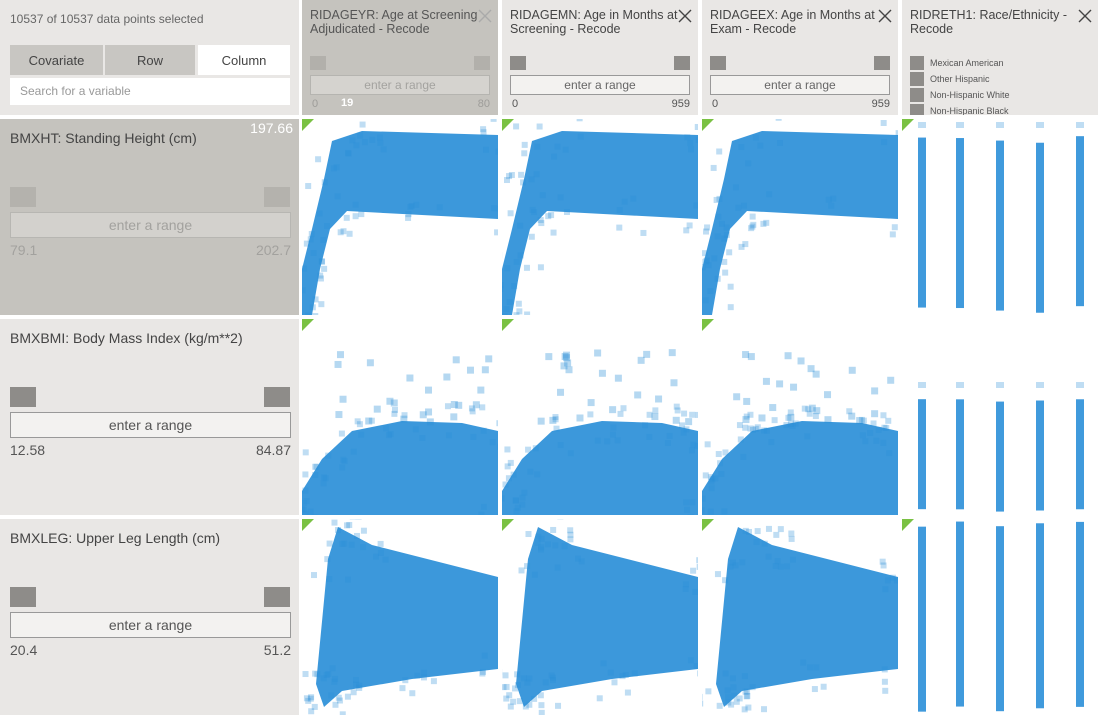  I want to click on tab: Row, so click(150, 60).